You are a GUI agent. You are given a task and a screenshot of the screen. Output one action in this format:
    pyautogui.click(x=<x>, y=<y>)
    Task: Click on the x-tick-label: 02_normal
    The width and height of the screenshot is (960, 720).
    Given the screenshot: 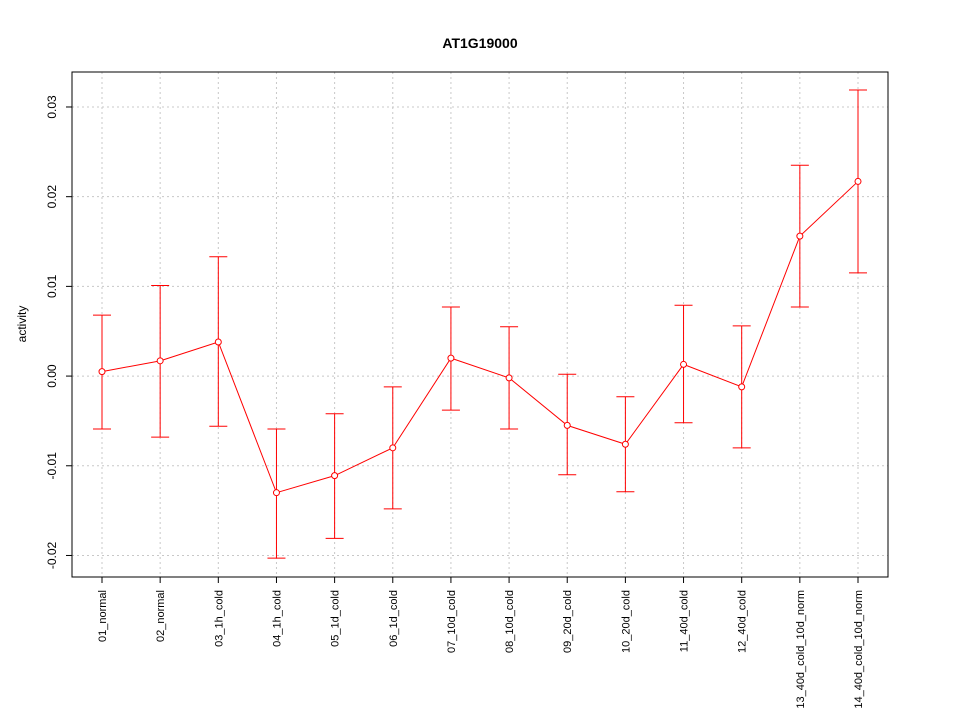 What is the action you would take?
    pyautogui.click(x=161, y=616)
    